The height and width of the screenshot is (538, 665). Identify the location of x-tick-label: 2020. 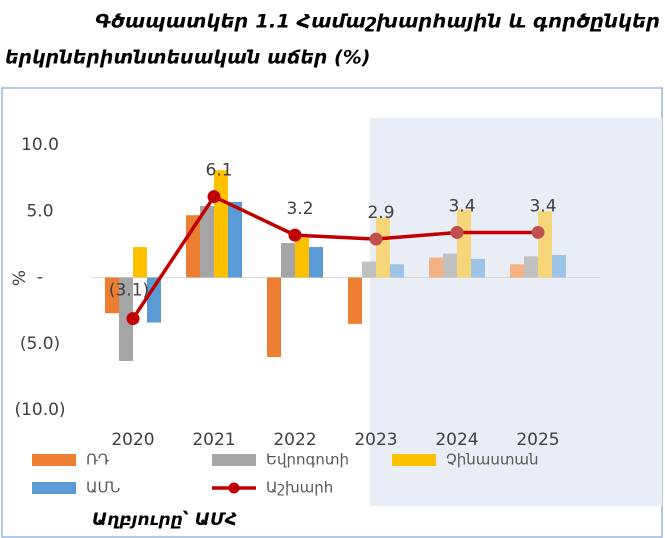
(132, 440).